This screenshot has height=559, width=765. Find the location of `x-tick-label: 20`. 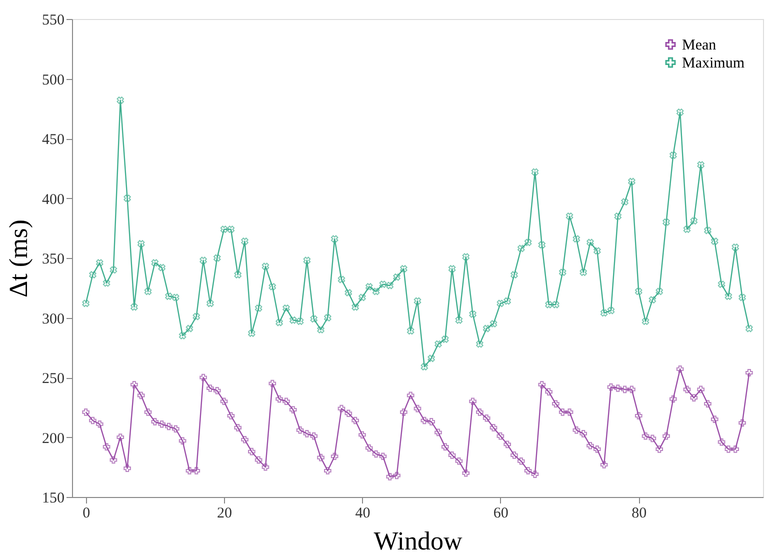

x-tick-label: 20 is located at coordinates (224, 514).